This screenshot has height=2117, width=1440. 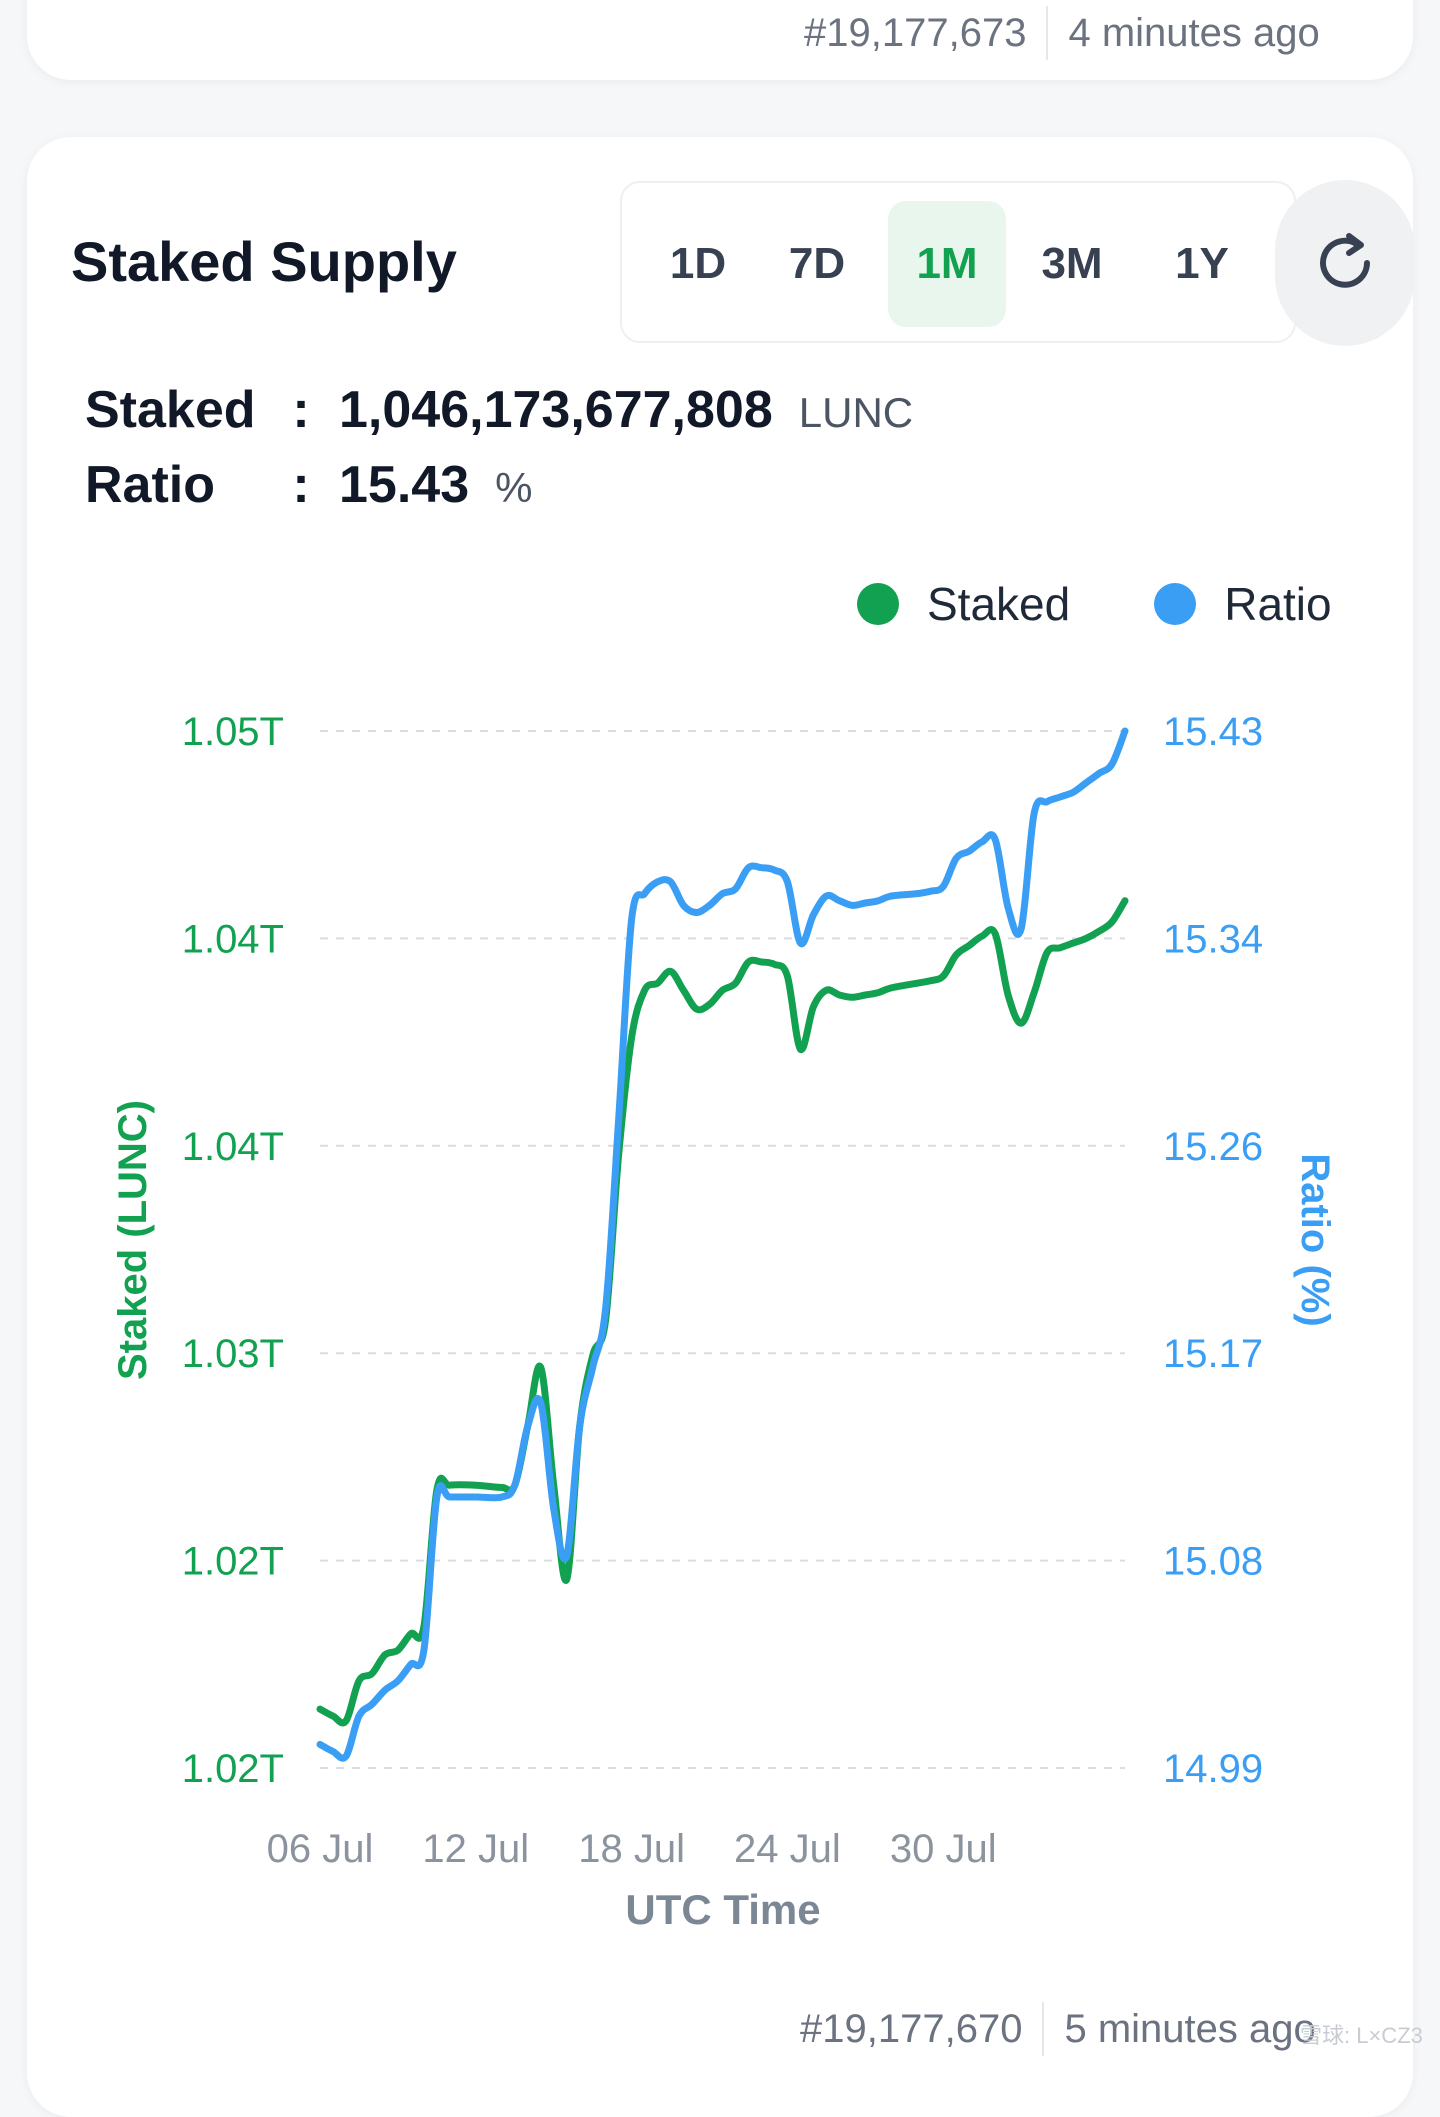 I want to click on range-1m-button: 1M, so click(x=947, y=264).